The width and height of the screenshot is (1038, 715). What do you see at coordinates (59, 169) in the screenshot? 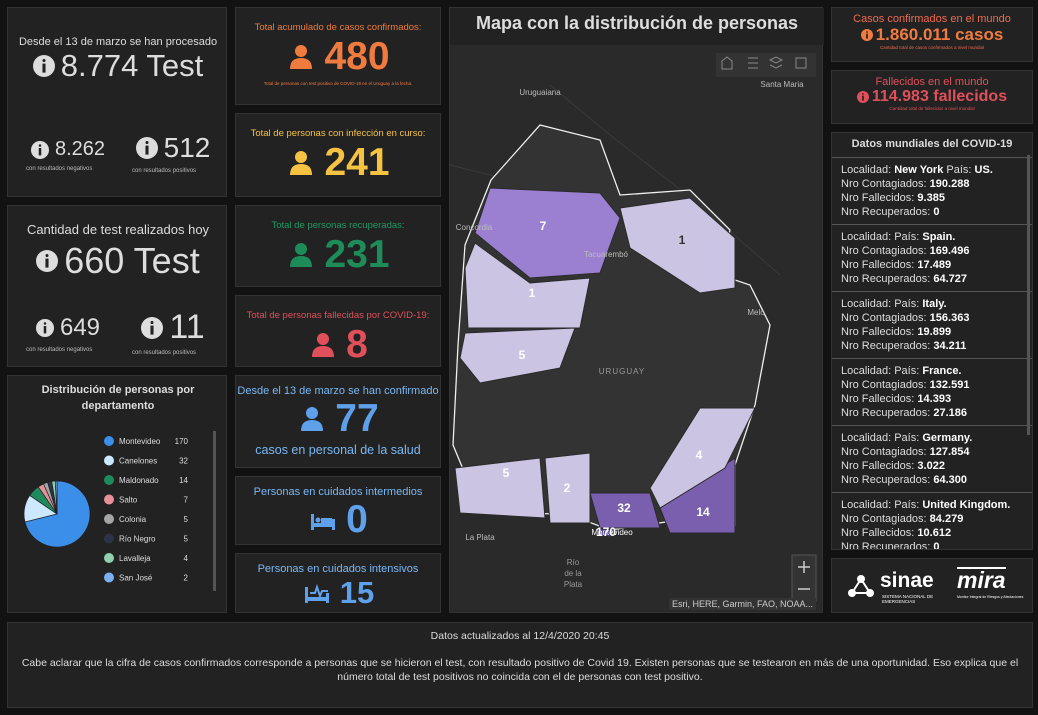
I see `negative-label: con resultados negativos` at bounding box center [59, 169].